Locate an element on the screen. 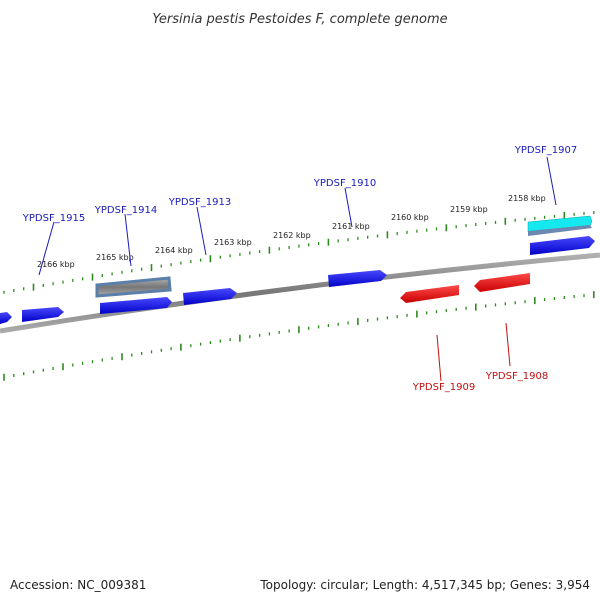 The image size is (600, 600). scale-label-2162: 2162 kbp is located at coordinates (292, 235).